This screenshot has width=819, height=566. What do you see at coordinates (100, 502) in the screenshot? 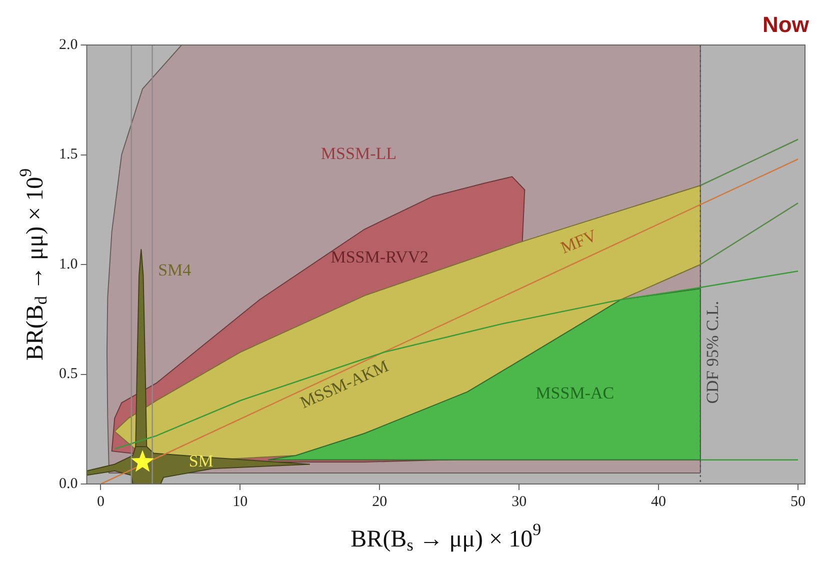
I see `x-tick-label: 0` at bounding box center [100, 502].